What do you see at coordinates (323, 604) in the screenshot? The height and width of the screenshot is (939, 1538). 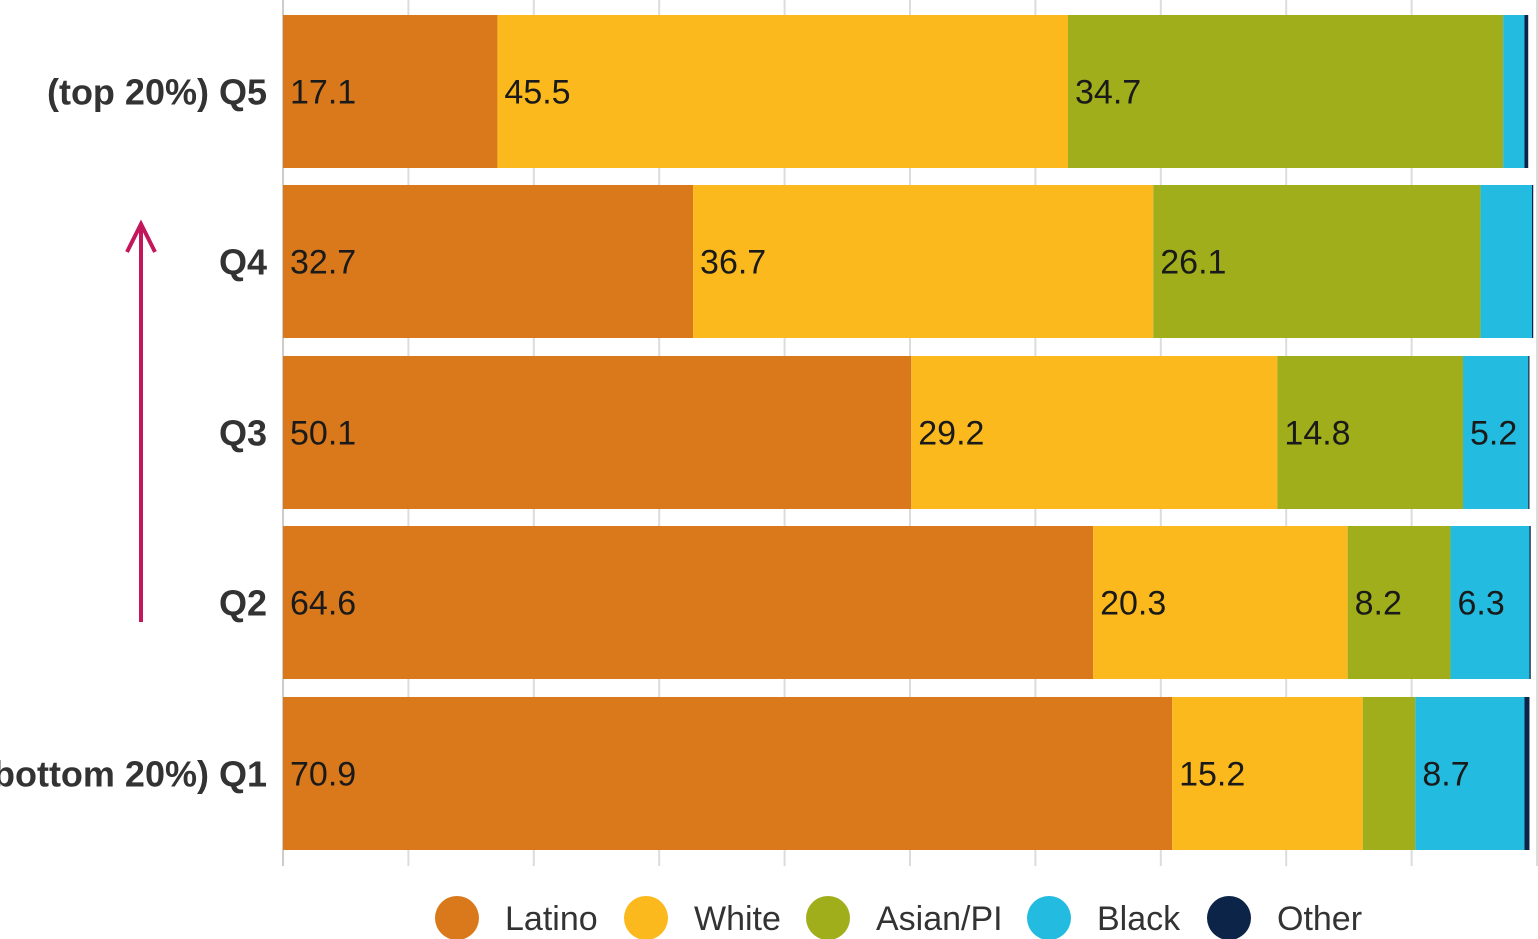 I see `data-label: 64.6` at bounding box center [323, 604].